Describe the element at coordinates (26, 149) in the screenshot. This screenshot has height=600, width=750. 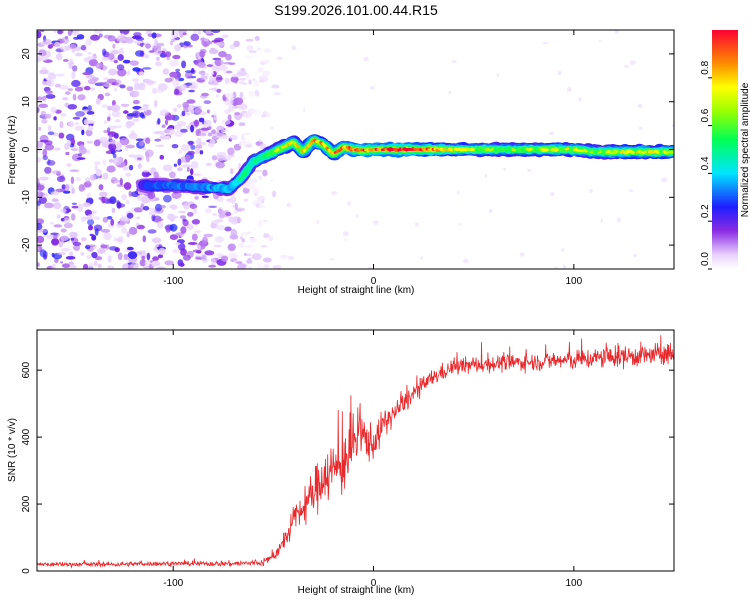
I see `heatmap-y-tick-label: 0` at that location.